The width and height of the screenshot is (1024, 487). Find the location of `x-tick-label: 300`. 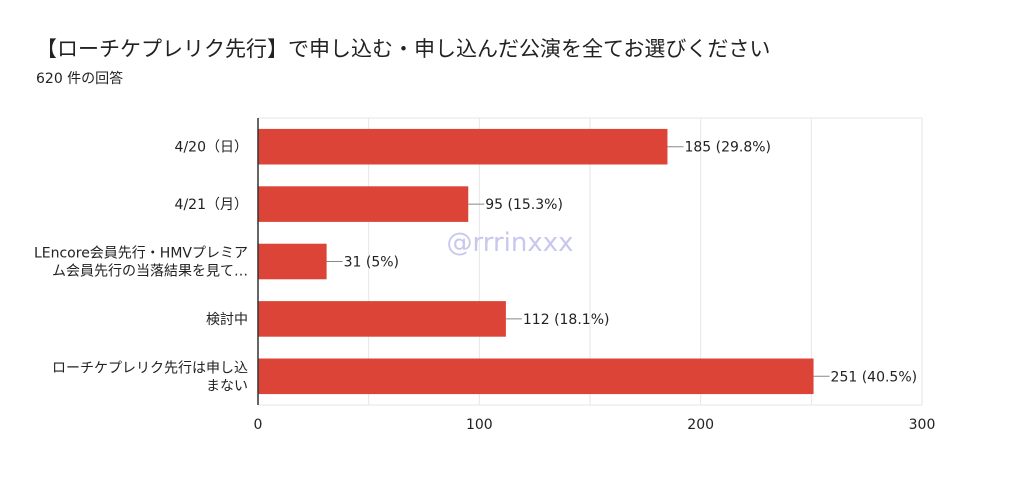

x-tick-label: 300 is located at coordinates (922, 425).